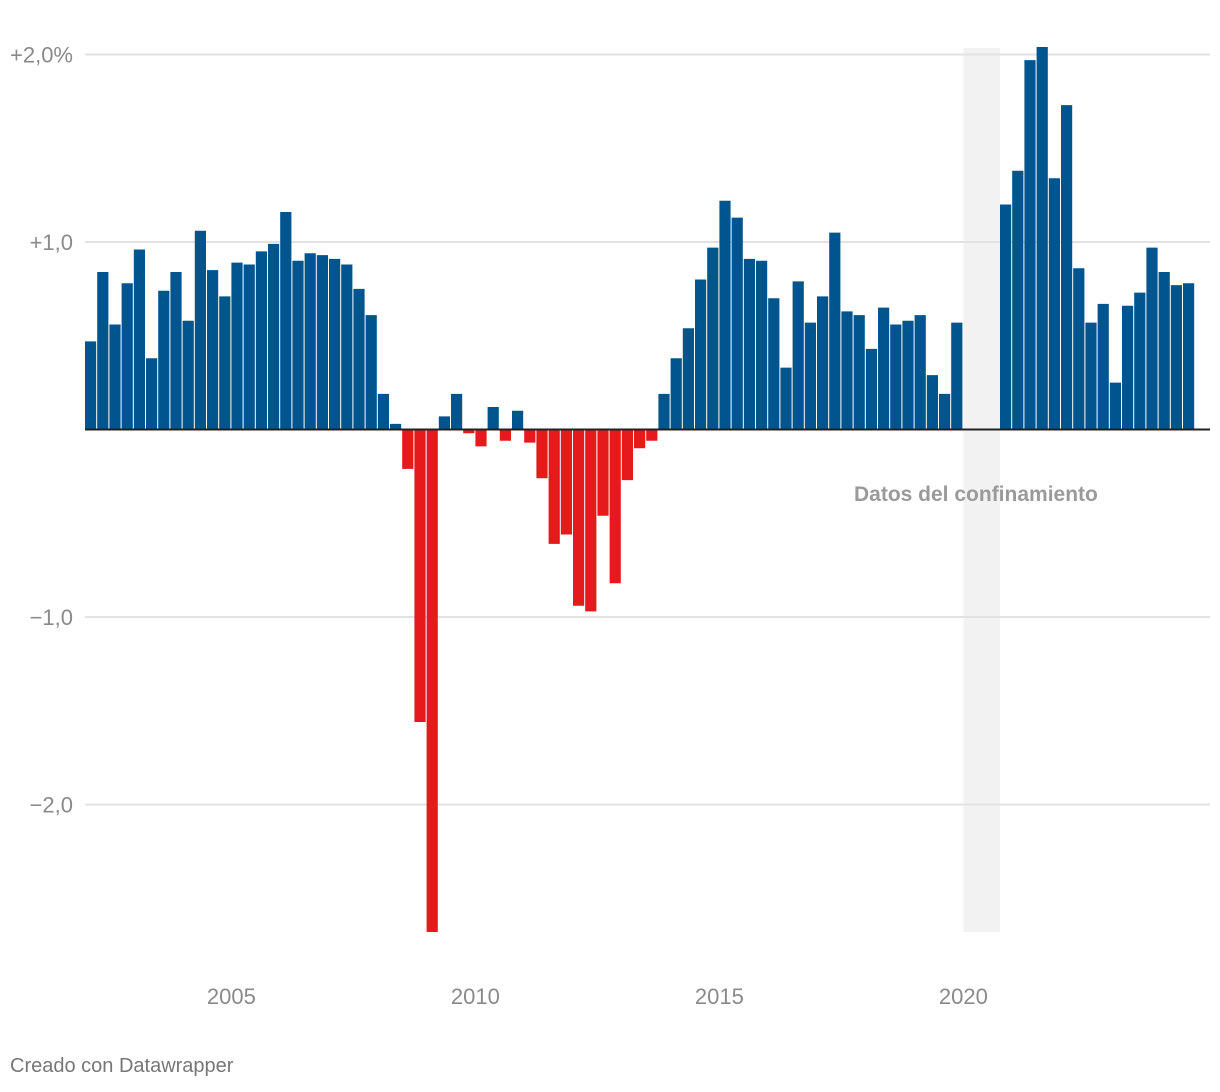 This screenshot has width=1220, height=1092. Describe the element at coordinates (41, 430) in the screenshot. I see `y-axis-ticks: +2,0% +1,0 −1,0 −2,0` at that location.